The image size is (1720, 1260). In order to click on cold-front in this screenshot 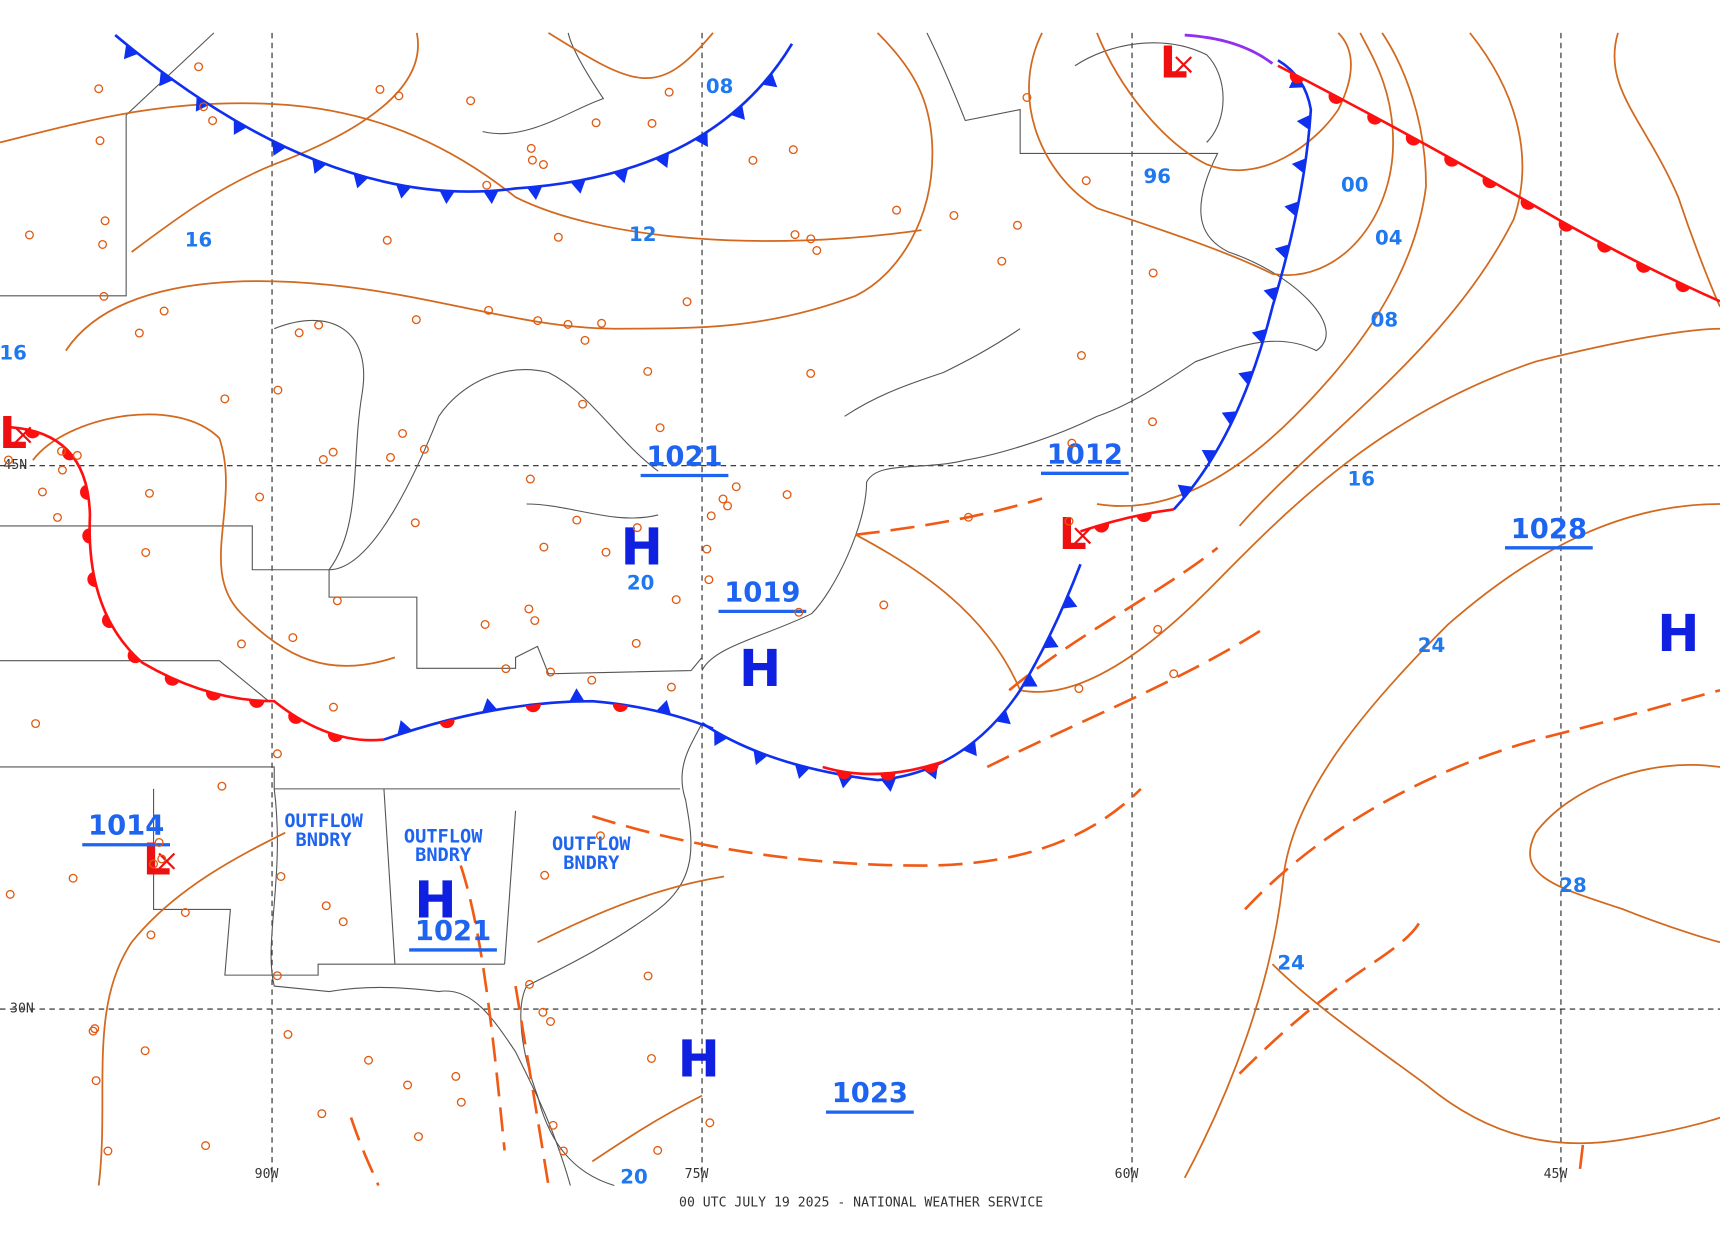, I will do `click(548, 720)`.